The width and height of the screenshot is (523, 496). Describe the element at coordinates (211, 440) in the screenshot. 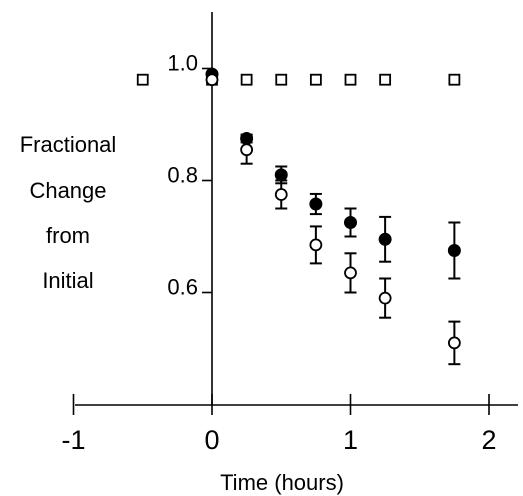

I see `x-tick-label: 0` at that location.